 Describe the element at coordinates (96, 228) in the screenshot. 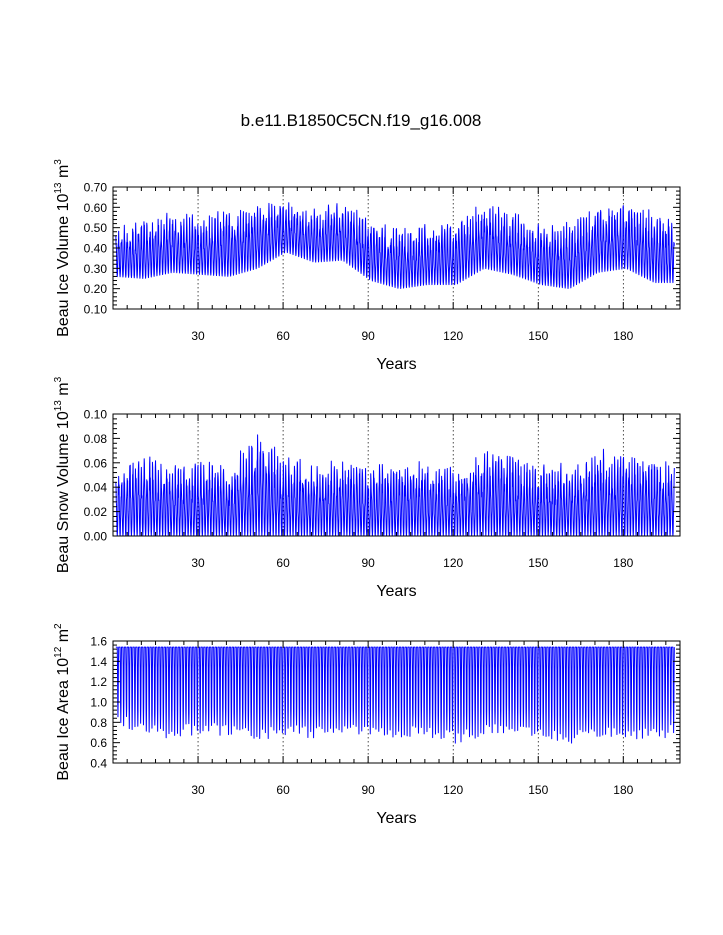

I see `y-tick-label: 0.50` at that location.